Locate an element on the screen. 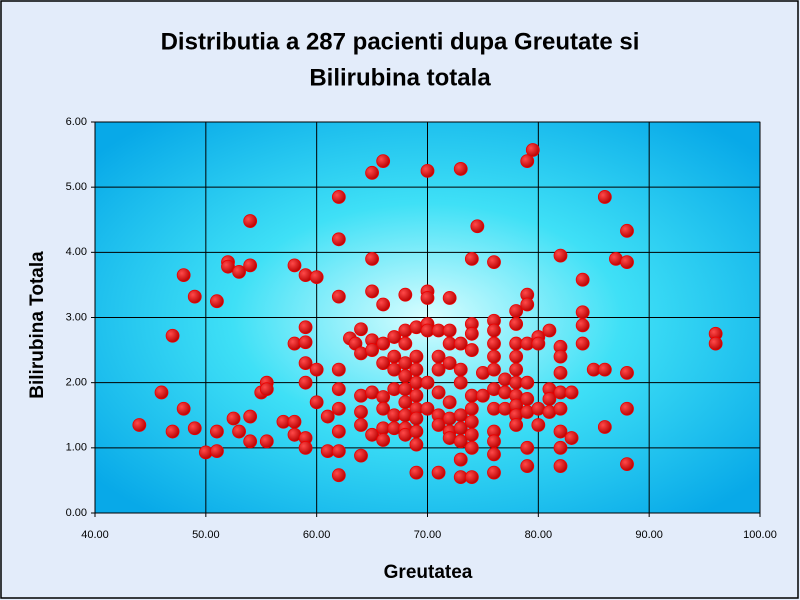  y-tick-label: 2.00 is located at coordinates (76, 383).